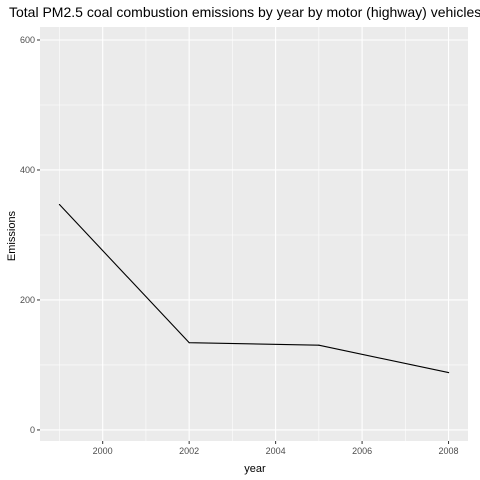 The image size is (480, 480). What do you see at coordinates (362, 451) in the screenshot?
I see `x-tick-label: 2006` at bounding box center [362, 451].